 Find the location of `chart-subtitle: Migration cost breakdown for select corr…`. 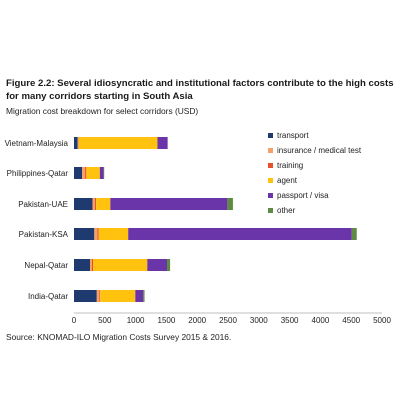

chart-subtitle: Migration cost breakdown for select corr… is located at coordinates (102, 111).